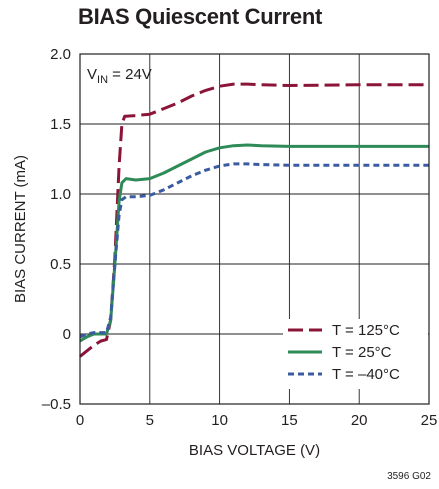 The height and width of the screenshot is (489, 439). Describe the element at coordinates (67, 334) in the screenshot. I see `y-tick-label: 0` at that location.